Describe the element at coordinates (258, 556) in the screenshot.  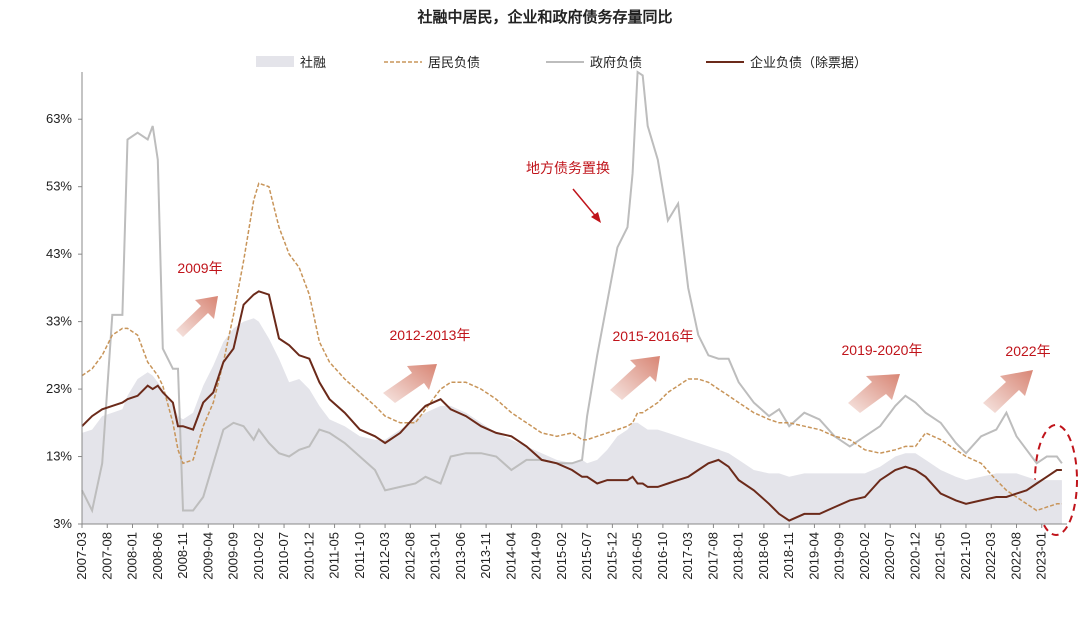
I see `x-tick-label: 2010-02` at that location.